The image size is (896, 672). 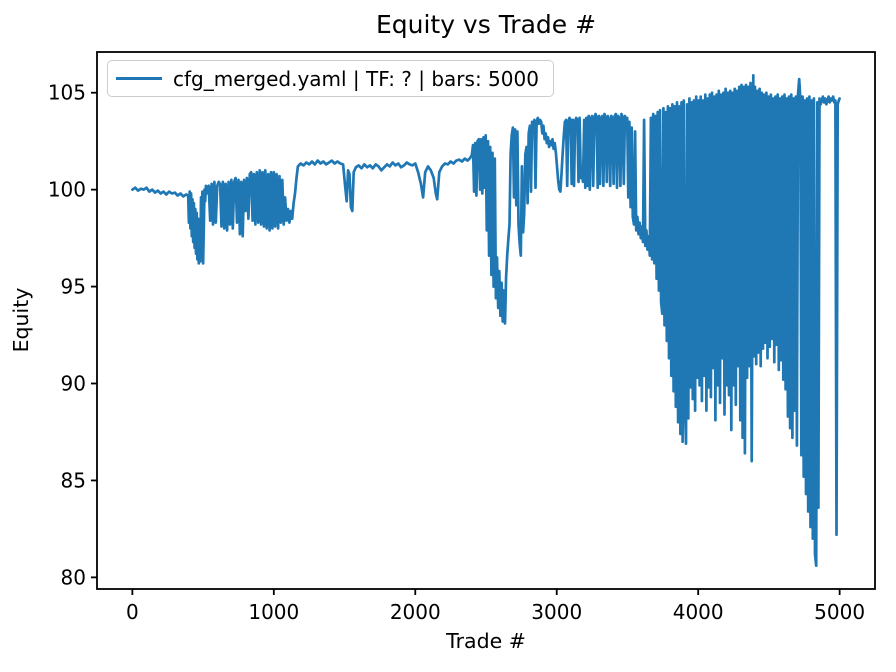 I want to click on svg-text: 95, so click(x=73, y=287).